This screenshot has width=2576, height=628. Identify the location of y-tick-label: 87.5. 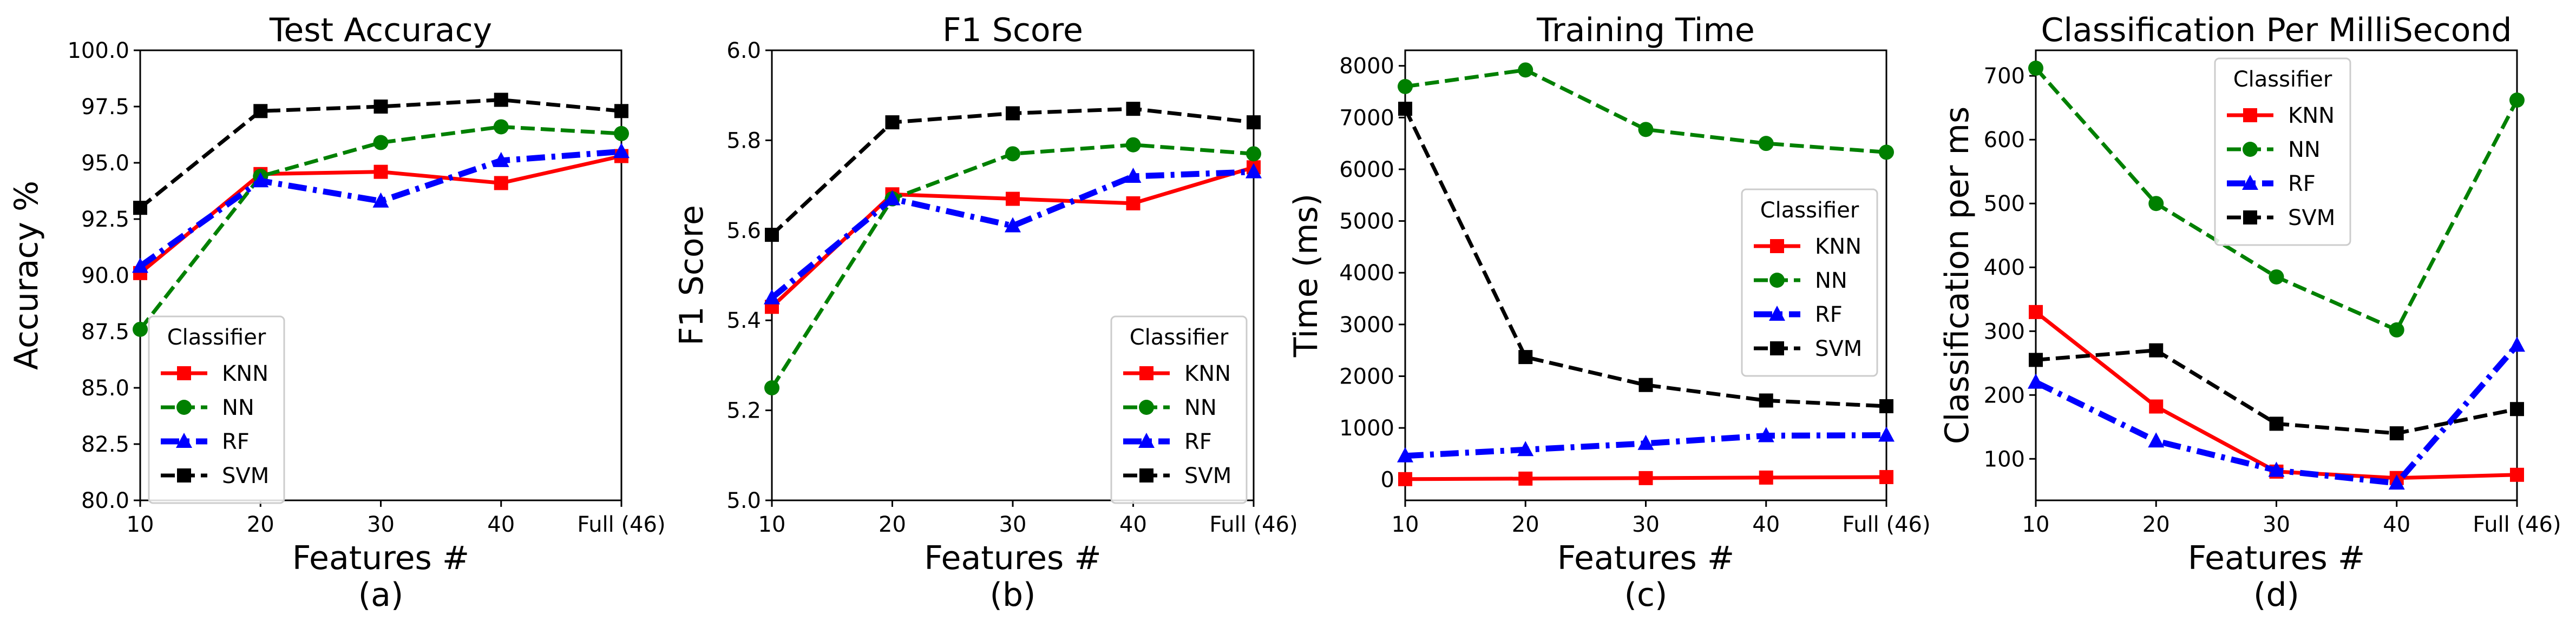
(105, 332).